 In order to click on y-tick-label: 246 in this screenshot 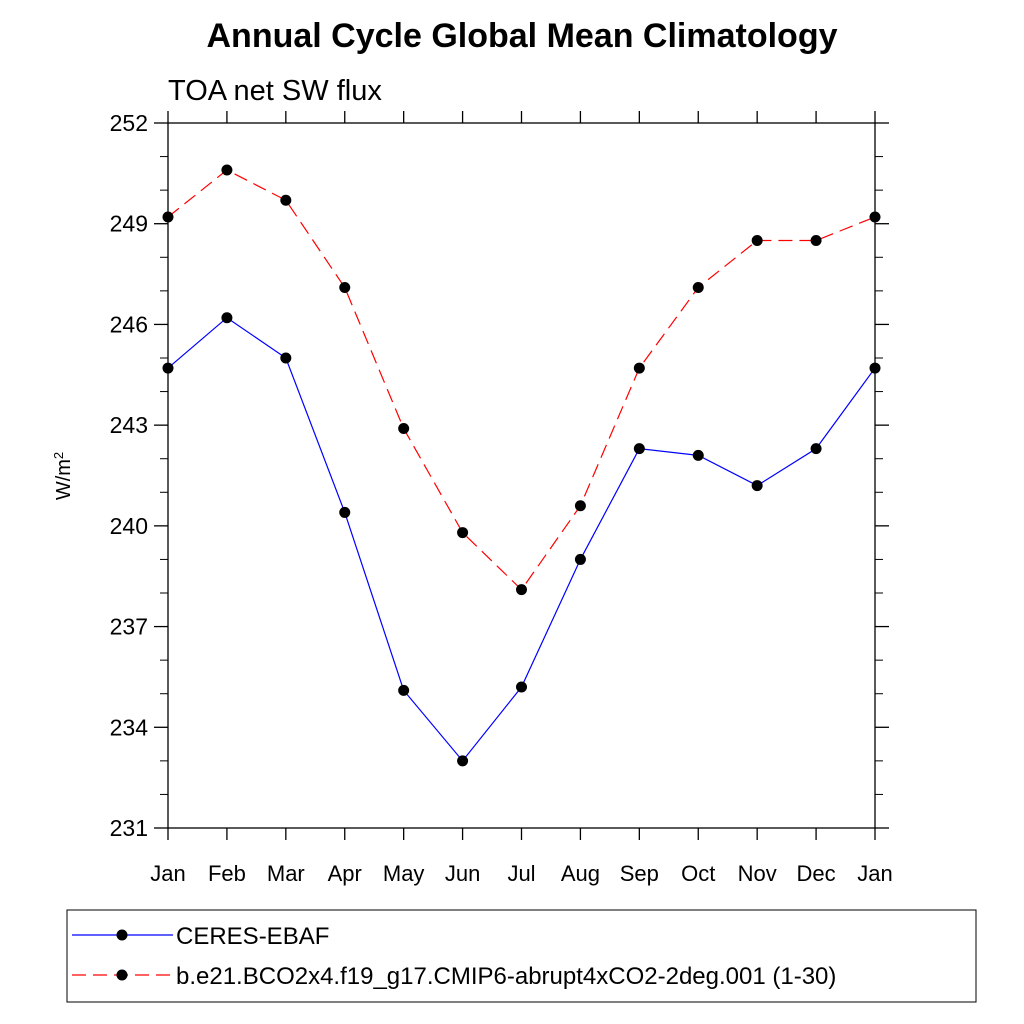, I will do `click(129, 324)`.